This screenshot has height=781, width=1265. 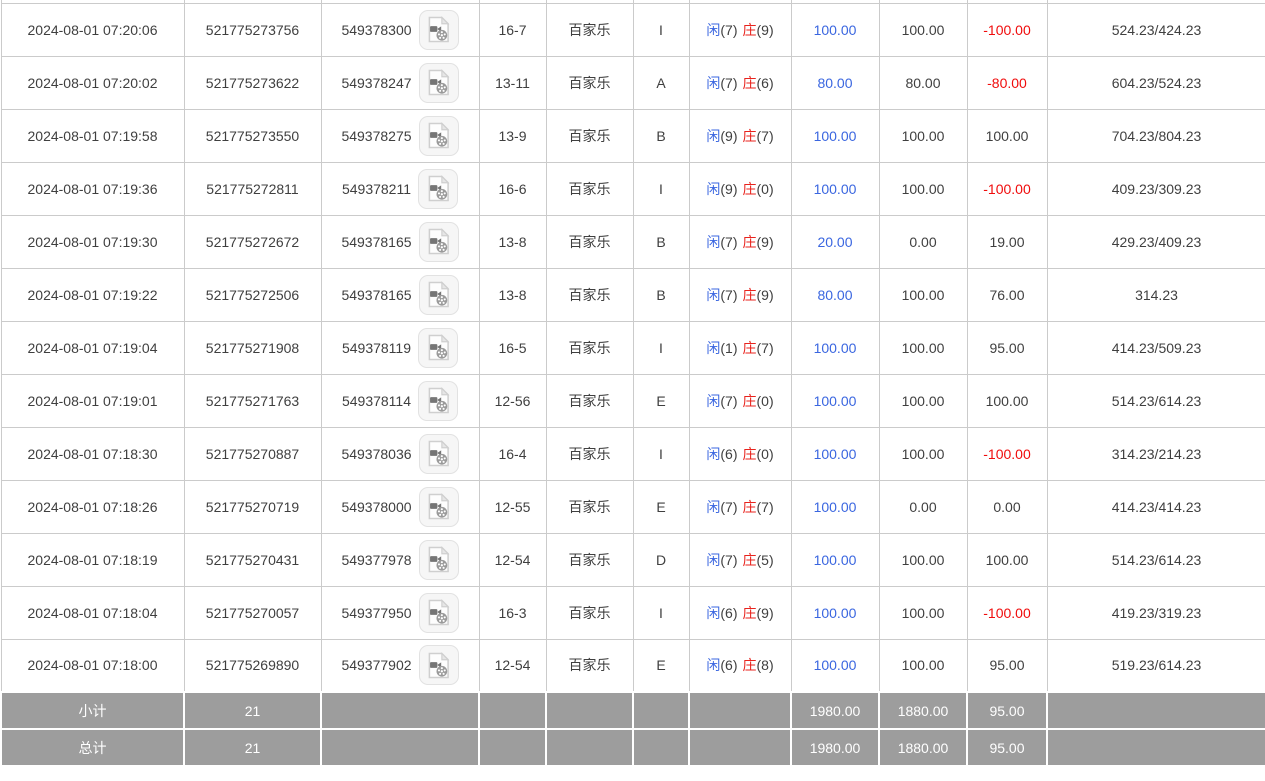 I want to click on valid-amount: 80.00, so click(x=923, y=82).